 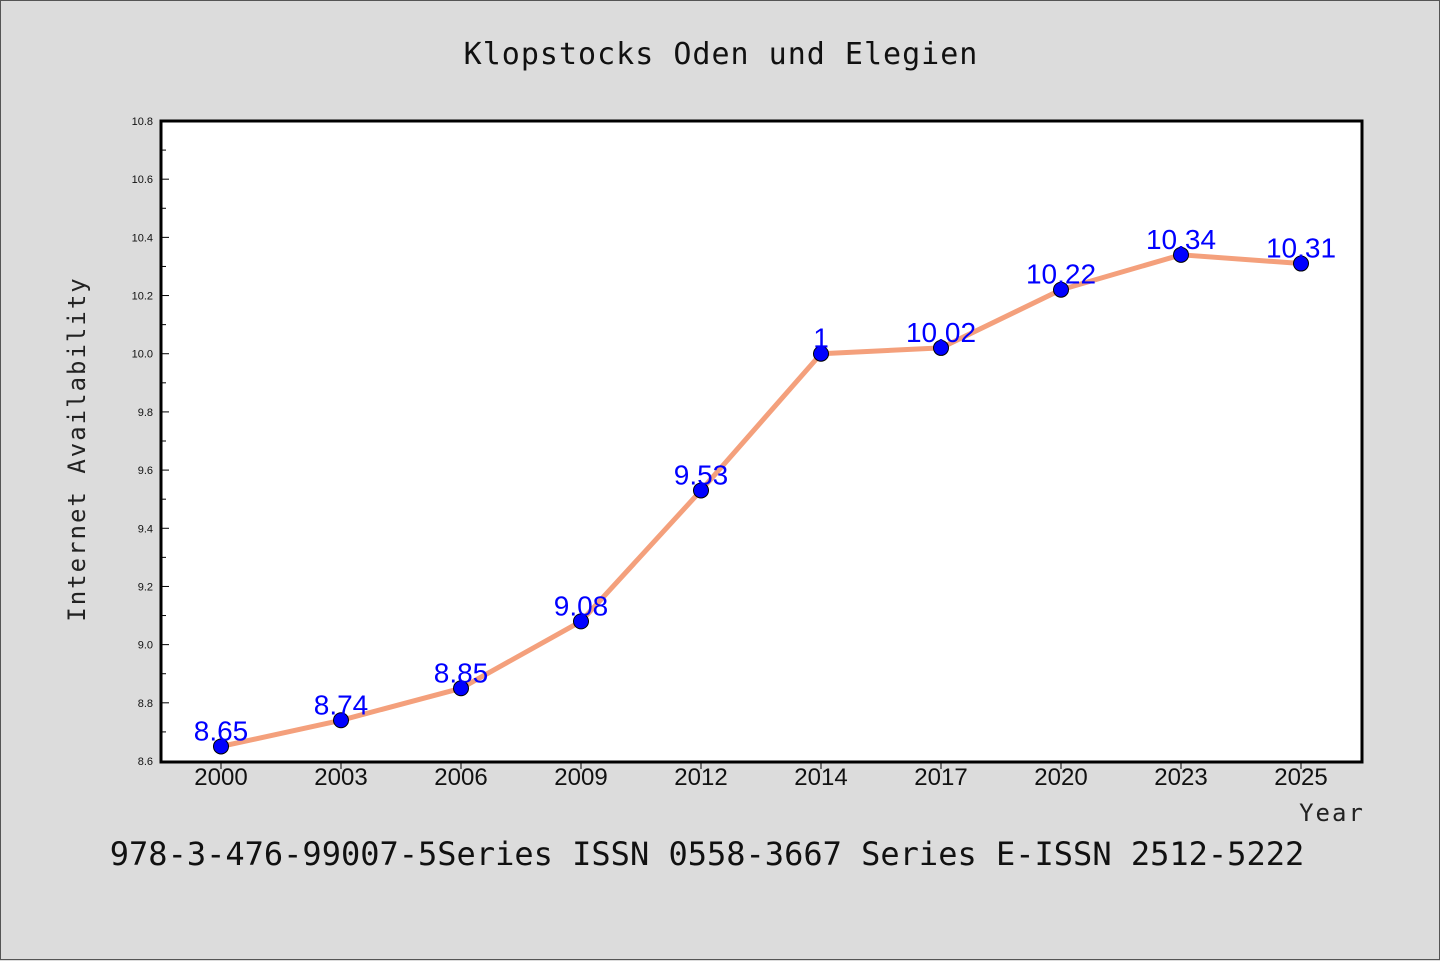 What do you see at coordinates (142, 355) in the screenshot?
I see `y-tick-label: 10.0` at bounding box center [142, 355].